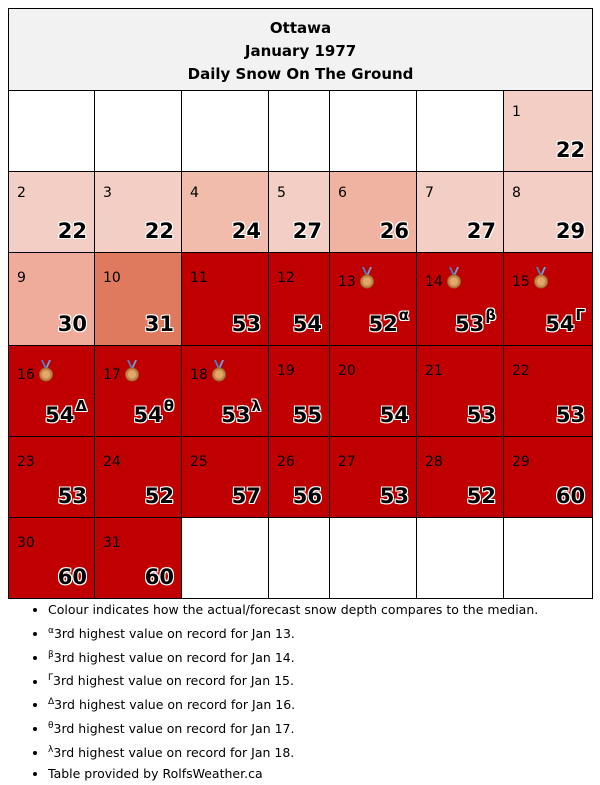 This screenshot has height=785, width=600. What do you see at coordinates (434, 462) in the screenshot?
I see `day-number-text: 28` at bounding box center [434, 462].